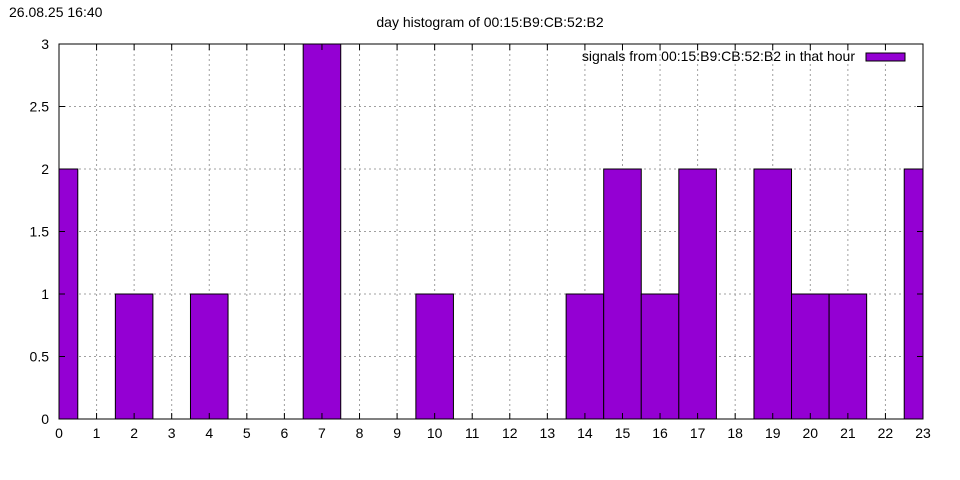 Image resolution: width=960 pixels, height=480 pixels. Describe the element at coordinates (886, 433) in the screenshot. I see `x-tick-label: 22` at that location.